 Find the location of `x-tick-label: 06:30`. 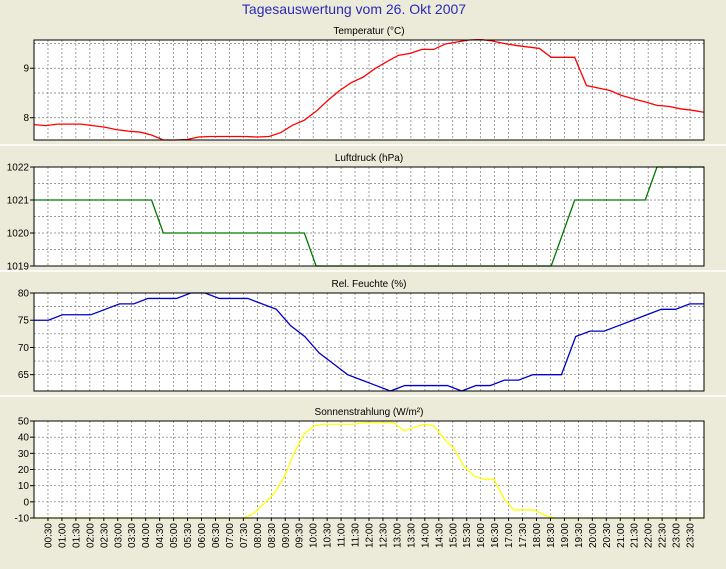

x-tick-label: 06:30 is located at coordinates (216, 535).